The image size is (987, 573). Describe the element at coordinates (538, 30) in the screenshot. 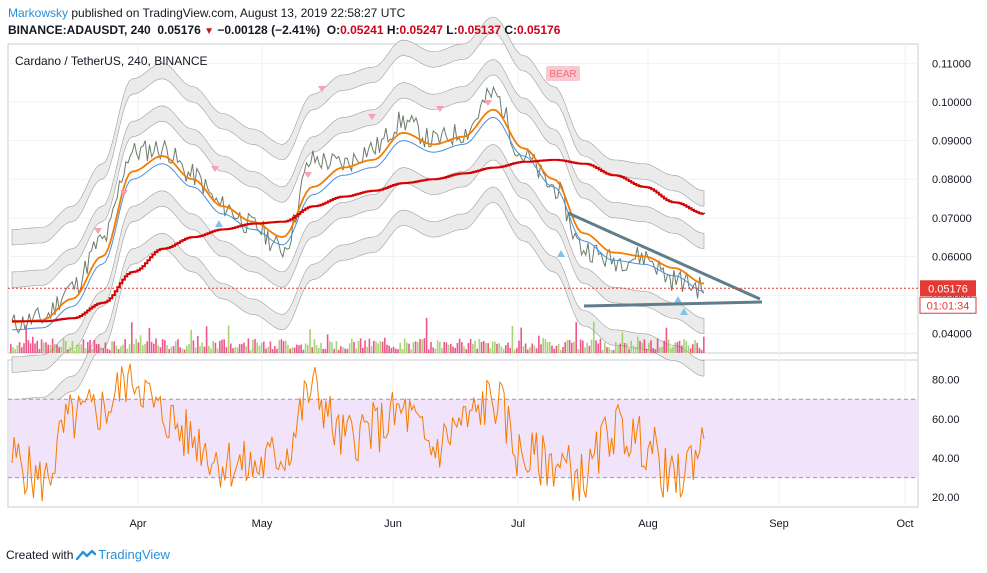

I see `close-value: 0.05176` at that location.